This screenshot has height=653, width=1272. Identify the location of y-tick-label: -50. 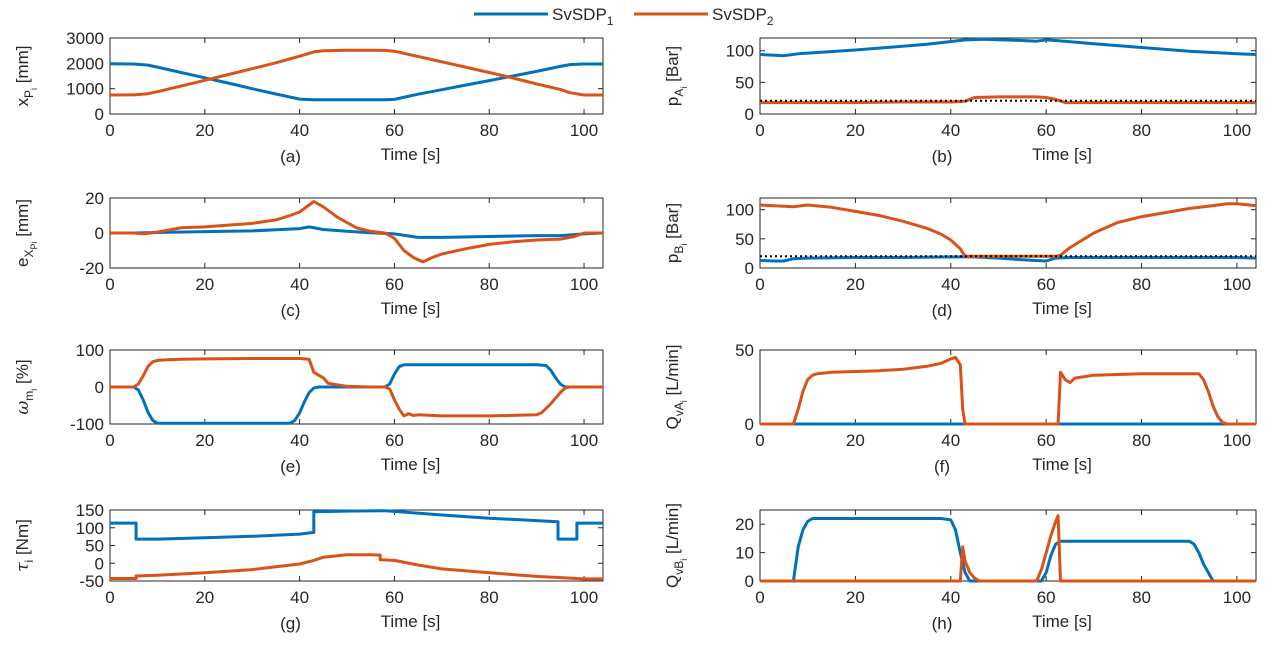
(91, 581).